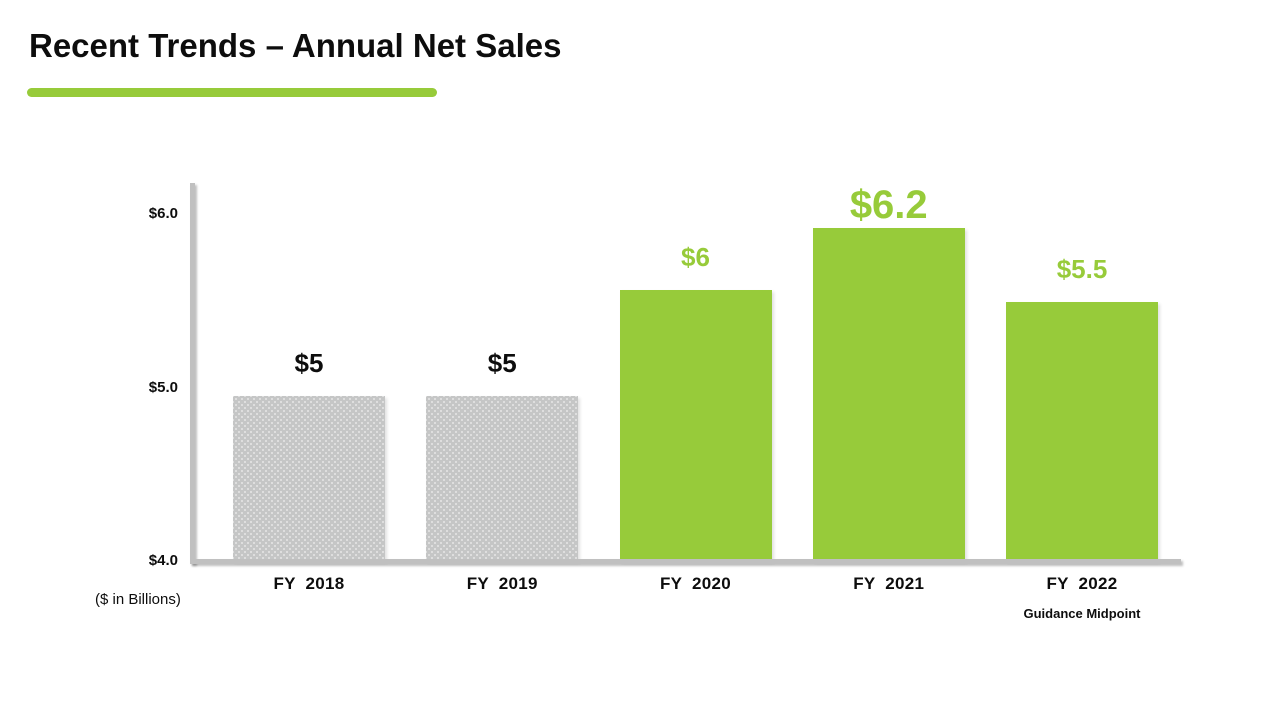  What do you see at coordinates (295, 45) in the screenshot?
I see `slide-title: Recent Trends – Annual Net Sales` at bounding box center [295, 45].